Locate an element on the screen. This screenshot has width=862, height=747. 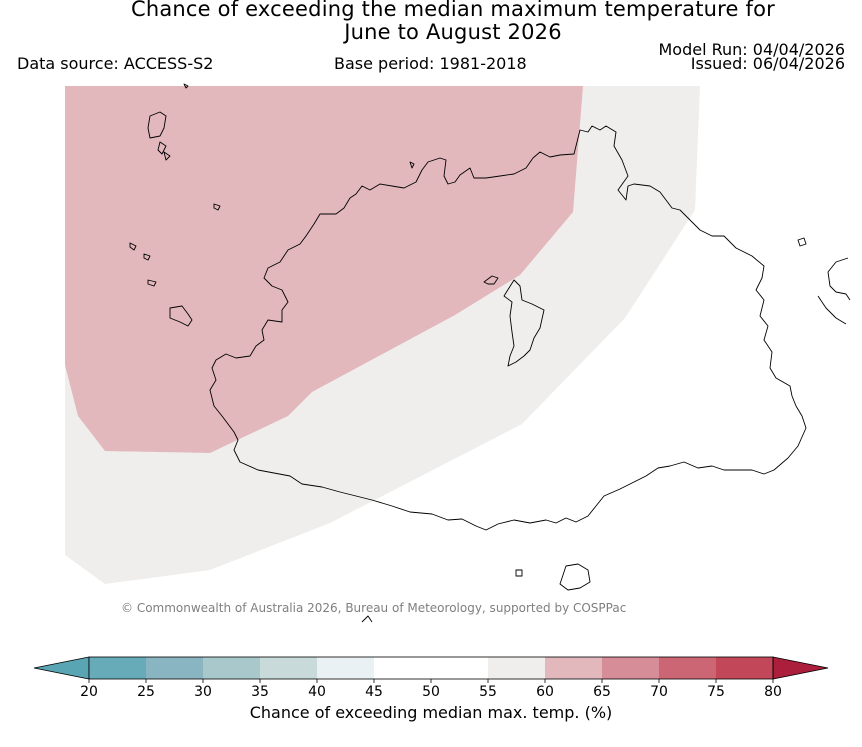
issued-label: Issued: 06/04/2026 is located at coordinates (767, 63).